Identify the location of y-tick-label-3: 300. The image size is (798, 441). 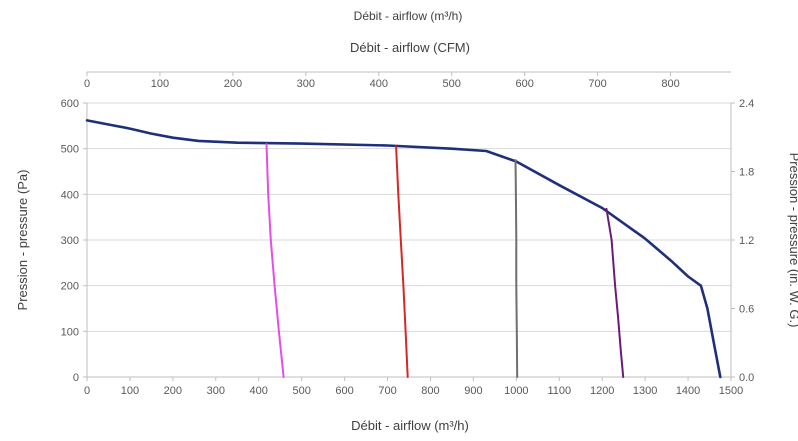
(70, 241).